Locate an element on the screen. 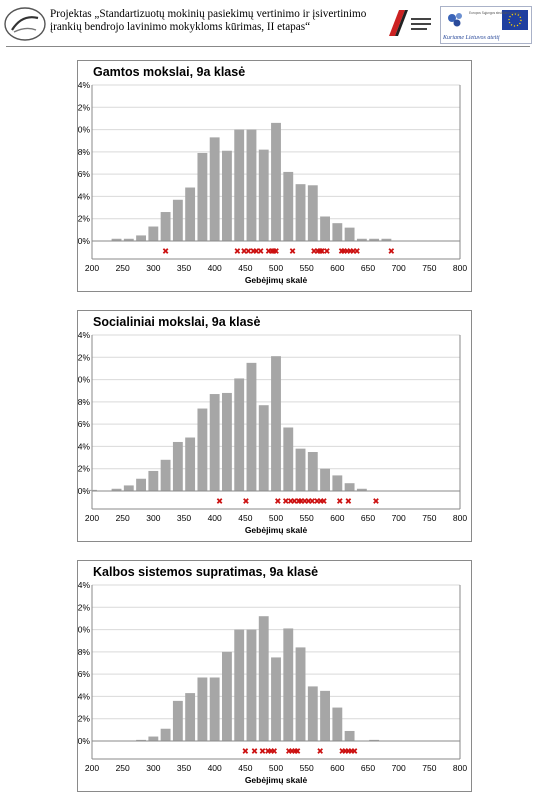  y-tick-label: 12% is located at coordinates (84, 357).